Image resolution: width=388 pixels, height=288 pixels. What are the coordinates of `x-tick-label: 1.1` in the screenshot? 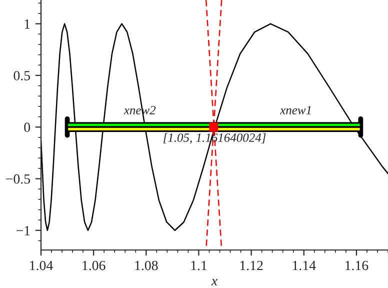 It's located at (199, 265).